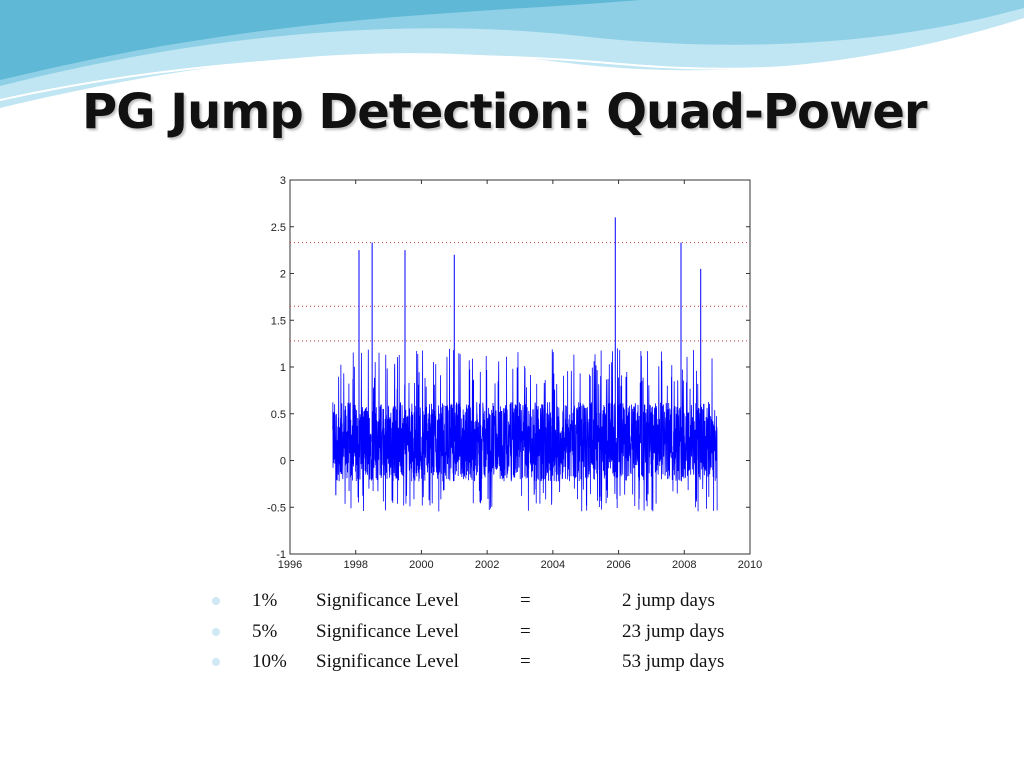 This screenshot has width=1024, height=768. I want to click on header-wave-decoration, so click(512, 54).